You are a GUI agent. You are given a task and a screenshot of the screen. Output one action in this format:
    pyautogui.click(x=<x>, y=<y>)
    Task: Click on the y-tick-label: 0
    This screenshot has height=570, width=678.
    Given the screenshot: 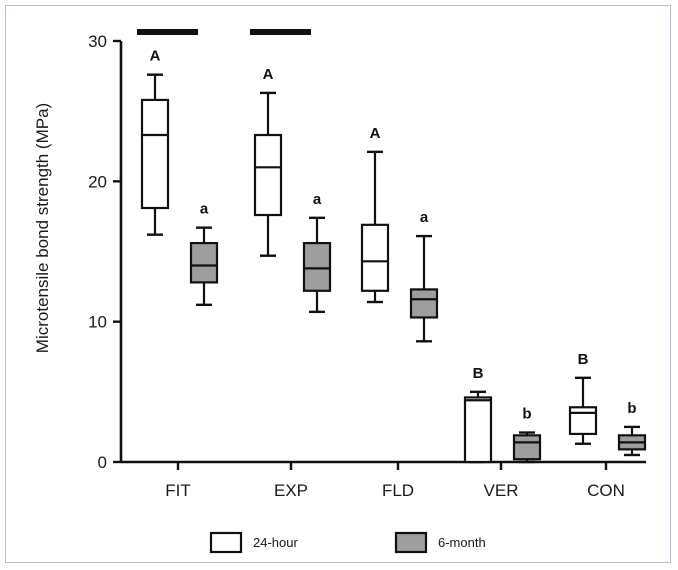 What is the action you would take?
    pyautogui.click(x=102, y=462)
    